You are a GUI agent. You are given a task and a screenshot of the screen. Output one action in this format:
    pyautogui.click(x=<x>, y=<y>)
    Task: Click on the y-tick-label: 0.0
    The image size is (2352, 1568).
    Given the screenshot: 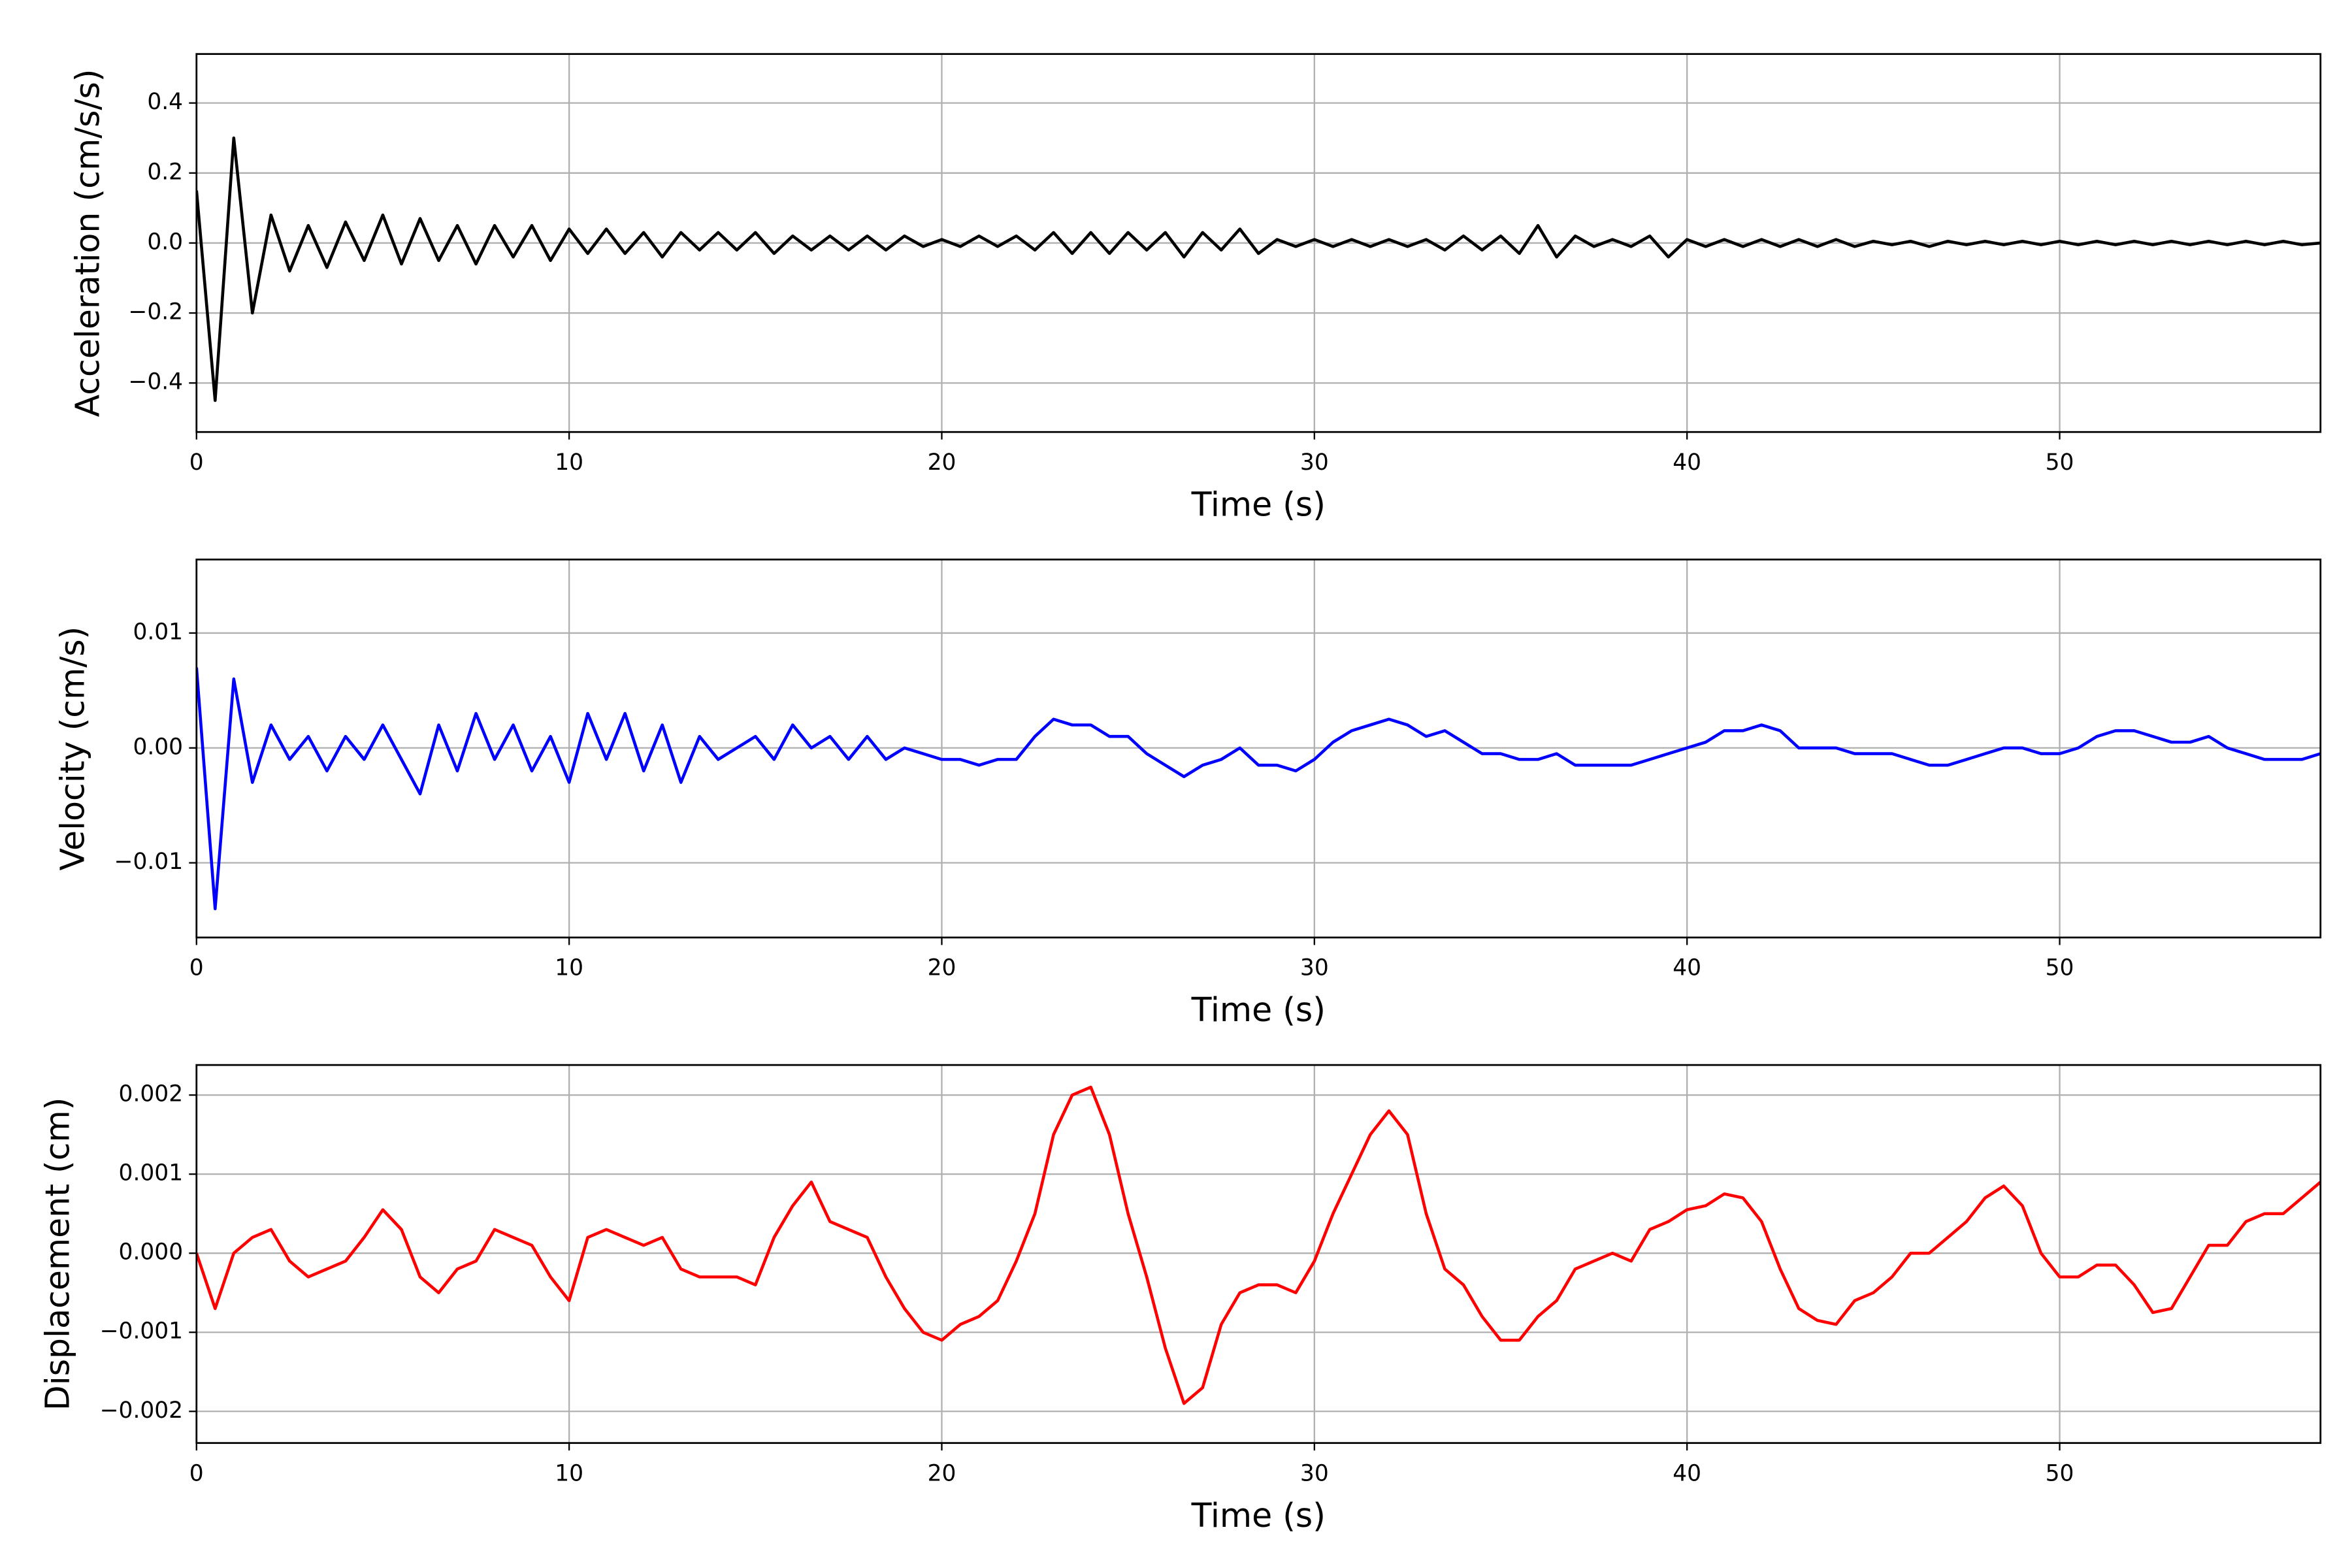 What is the action you would take?
    pyautogui.click(x=165, y=242)
    